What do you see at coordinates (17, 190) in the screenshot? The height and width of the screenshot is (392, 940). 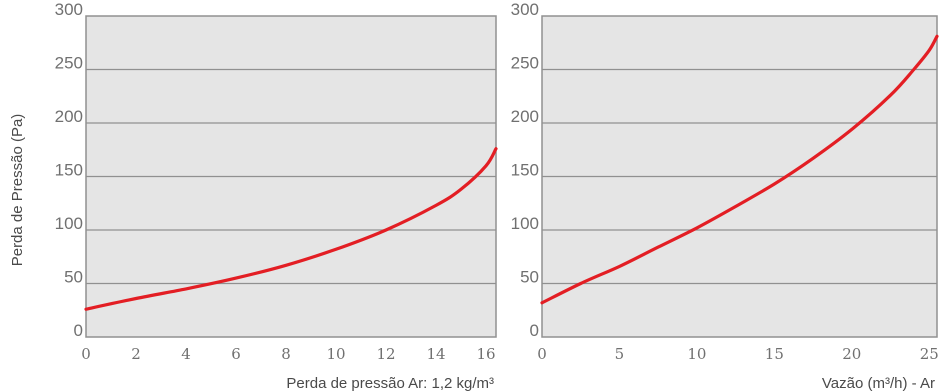 I see `y-axis-label: Perda de Pressão (Pa)` at bounding box center [17, 190].